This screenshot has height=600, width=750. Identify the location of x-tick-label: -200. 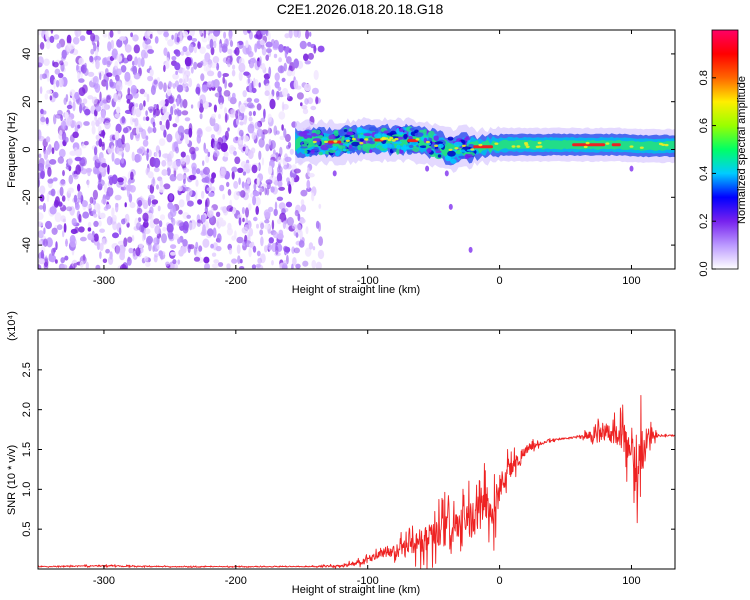
(236, 281).